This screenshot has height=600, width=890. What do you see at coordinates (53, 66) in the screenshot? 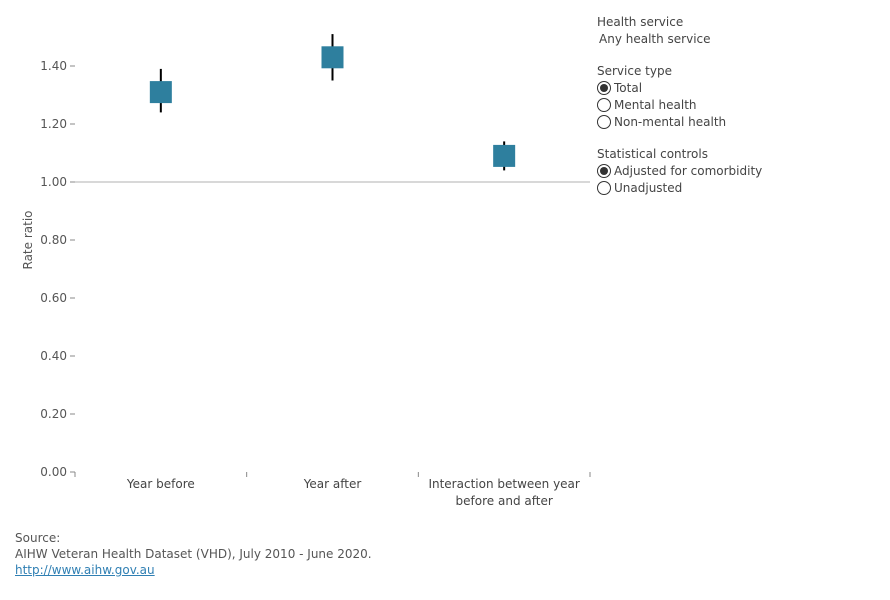
I see `y-tick-label: 1.40` at bounding box center [53, 66].